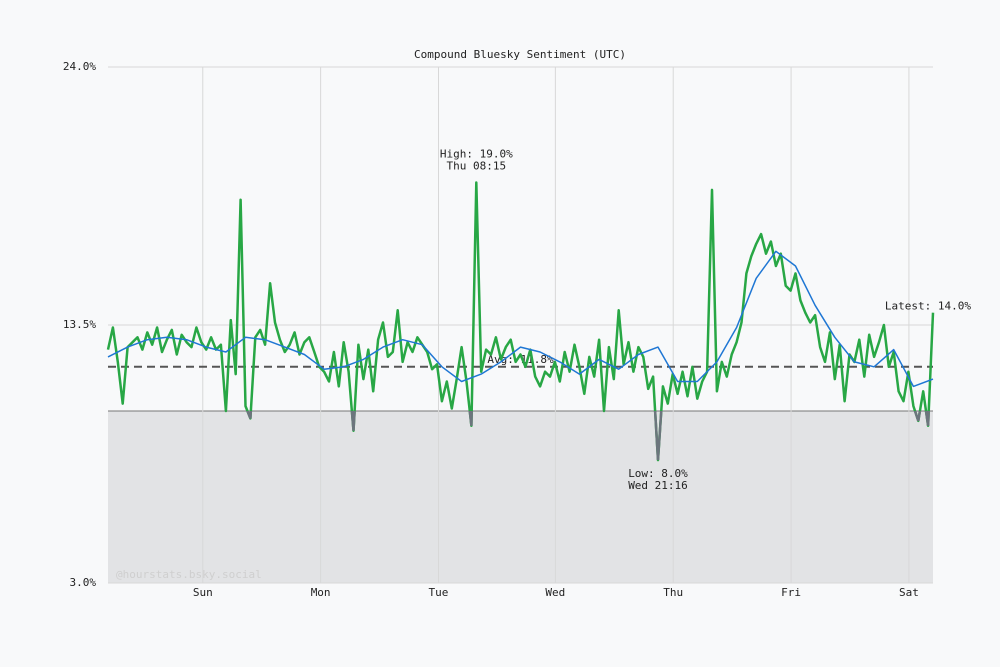  I want to click on avg-label: Avg: 11.8%, so click(520, 359).